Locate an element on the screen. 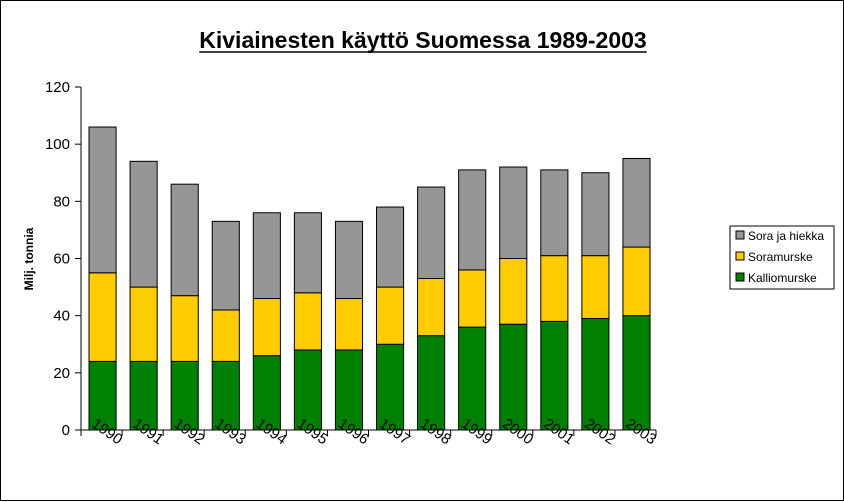  legend-box is located at coordinates (782, 257).